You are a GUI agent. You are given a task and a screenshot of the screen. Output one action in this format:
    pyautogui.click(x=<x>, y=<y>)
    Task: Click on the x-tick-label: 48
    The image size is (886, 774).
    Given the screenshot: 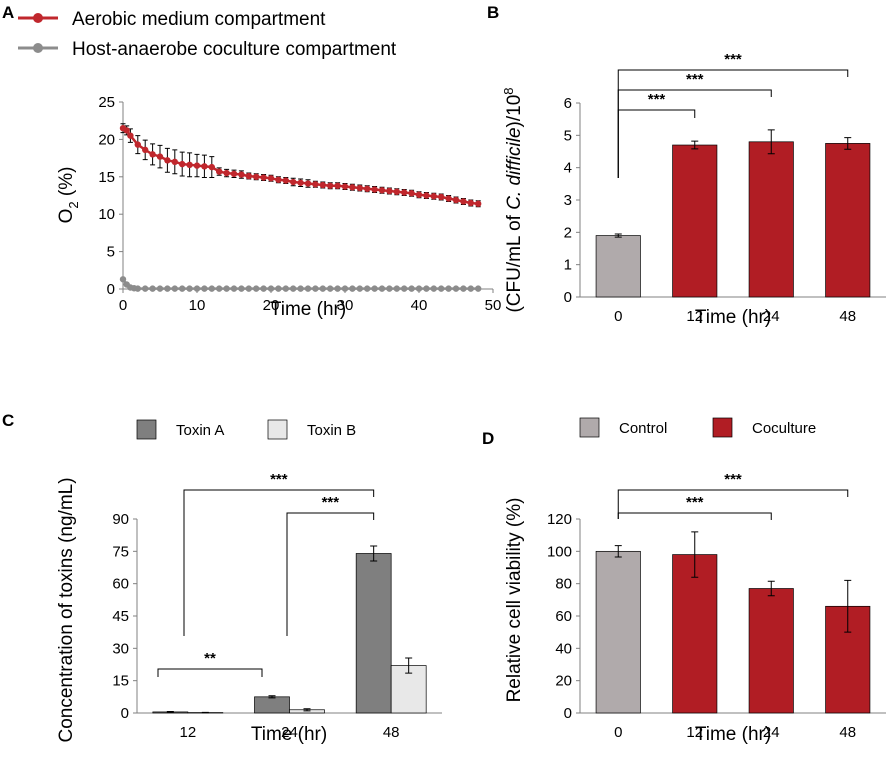 What is the action you would take?
    pyautogui.click(x=391, y=732)
    